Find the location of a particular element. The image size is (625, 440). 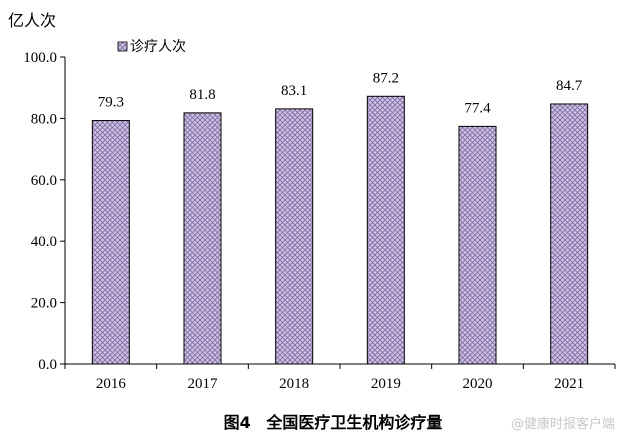

figure-caption: 图4 全国医疗卫生机构诊疗量 is located at coordinates (333, 422).